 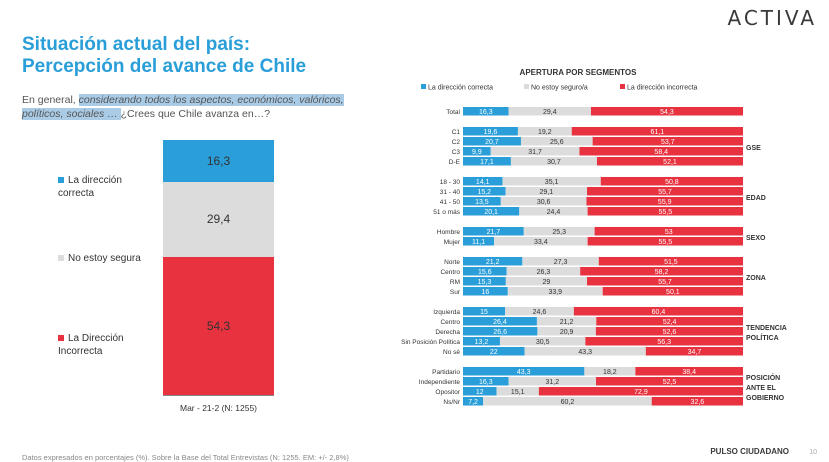 I want to click on bar-value-label: 20,1, so click(x=491, y=212).